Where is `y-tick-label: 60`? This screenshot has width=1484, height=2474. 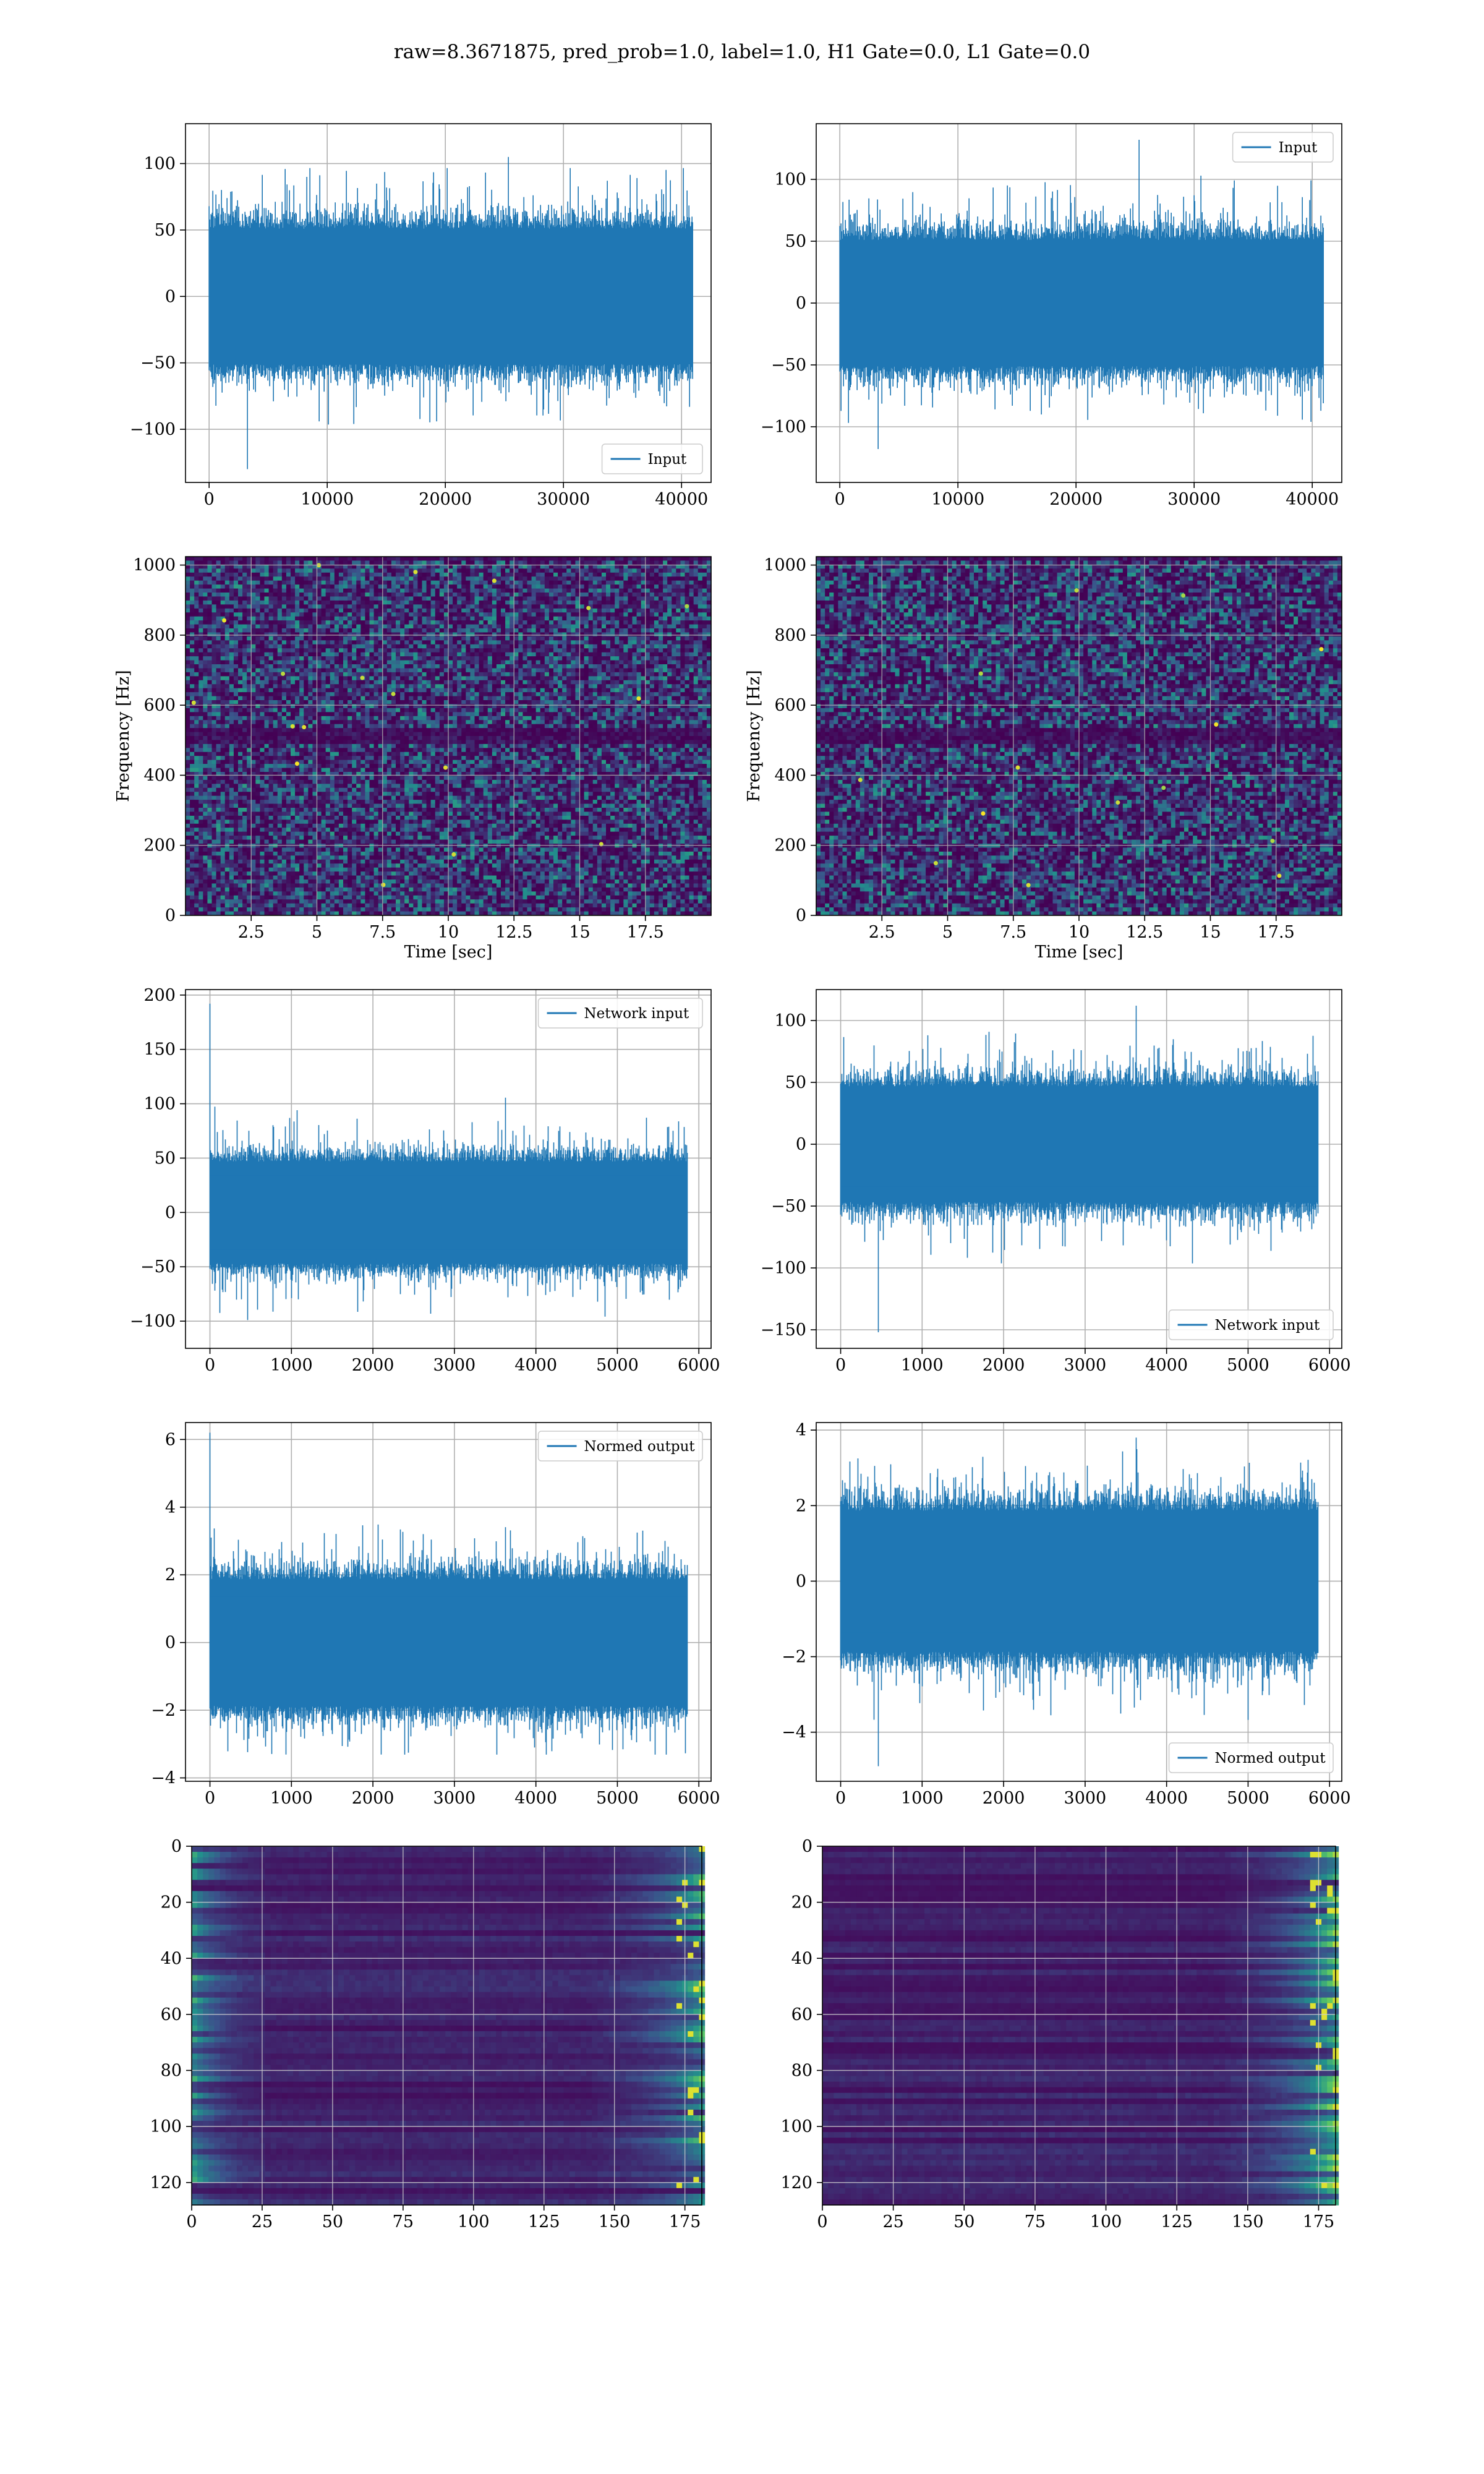 y-tick-label: 60 is located at coordinates (801, 2015).